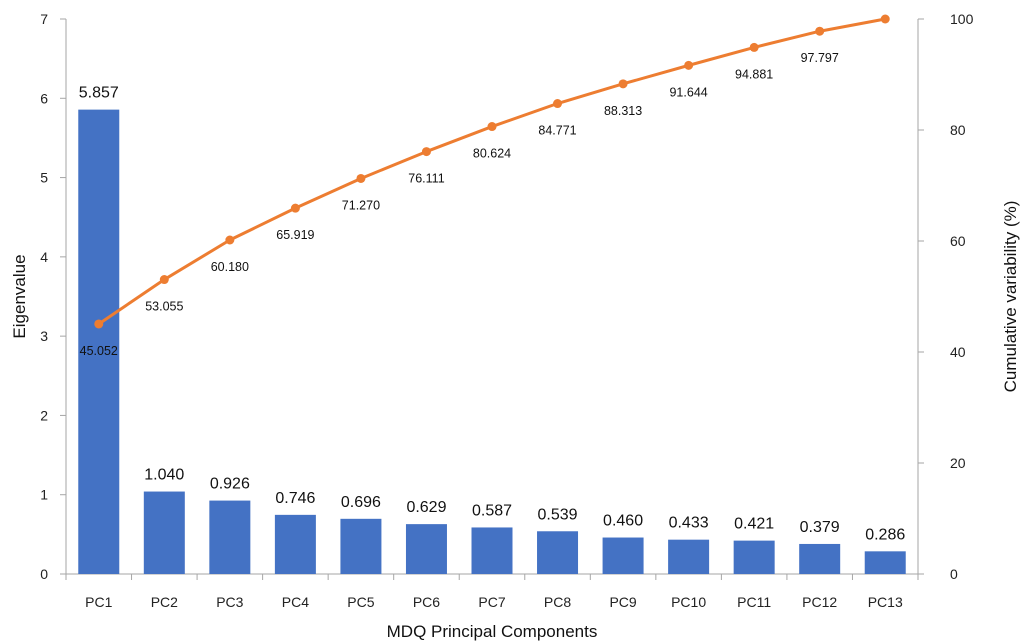 This screenshot has height=643, width=1024. Describe the element at coordinates (44, 574) in the screenshot. I see `y-tick-label: 0` at that location.